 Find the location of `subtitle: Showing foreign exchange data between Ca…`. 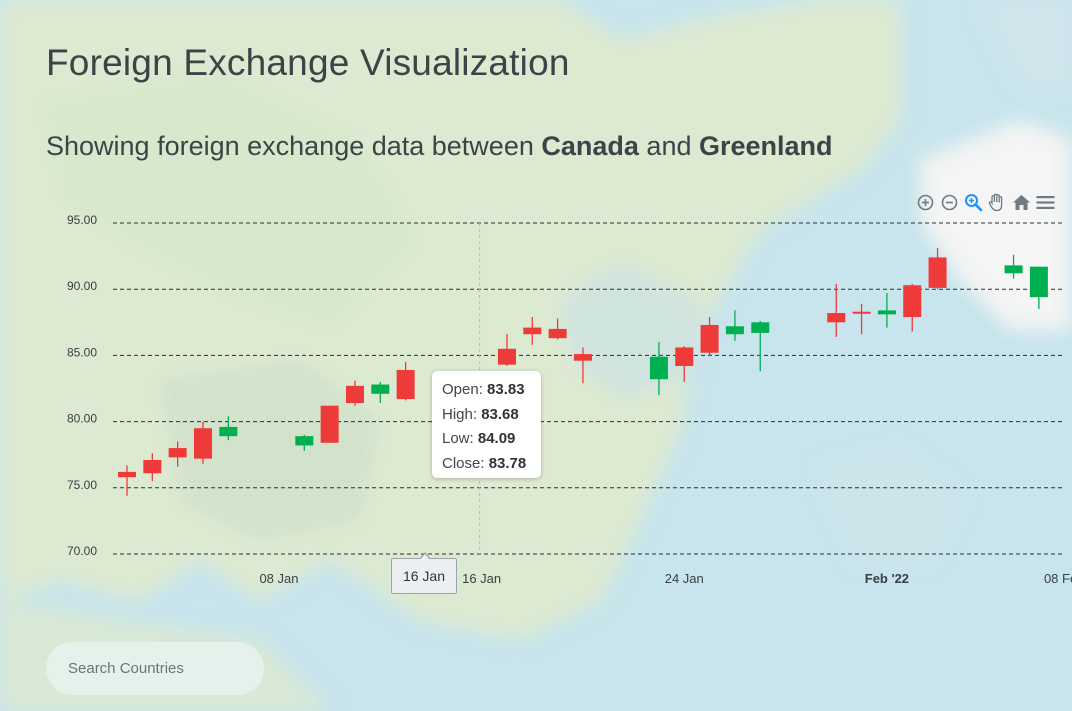

subtitle: Showing foreign exchange data between Ca… is located at coordinates (439, 146).